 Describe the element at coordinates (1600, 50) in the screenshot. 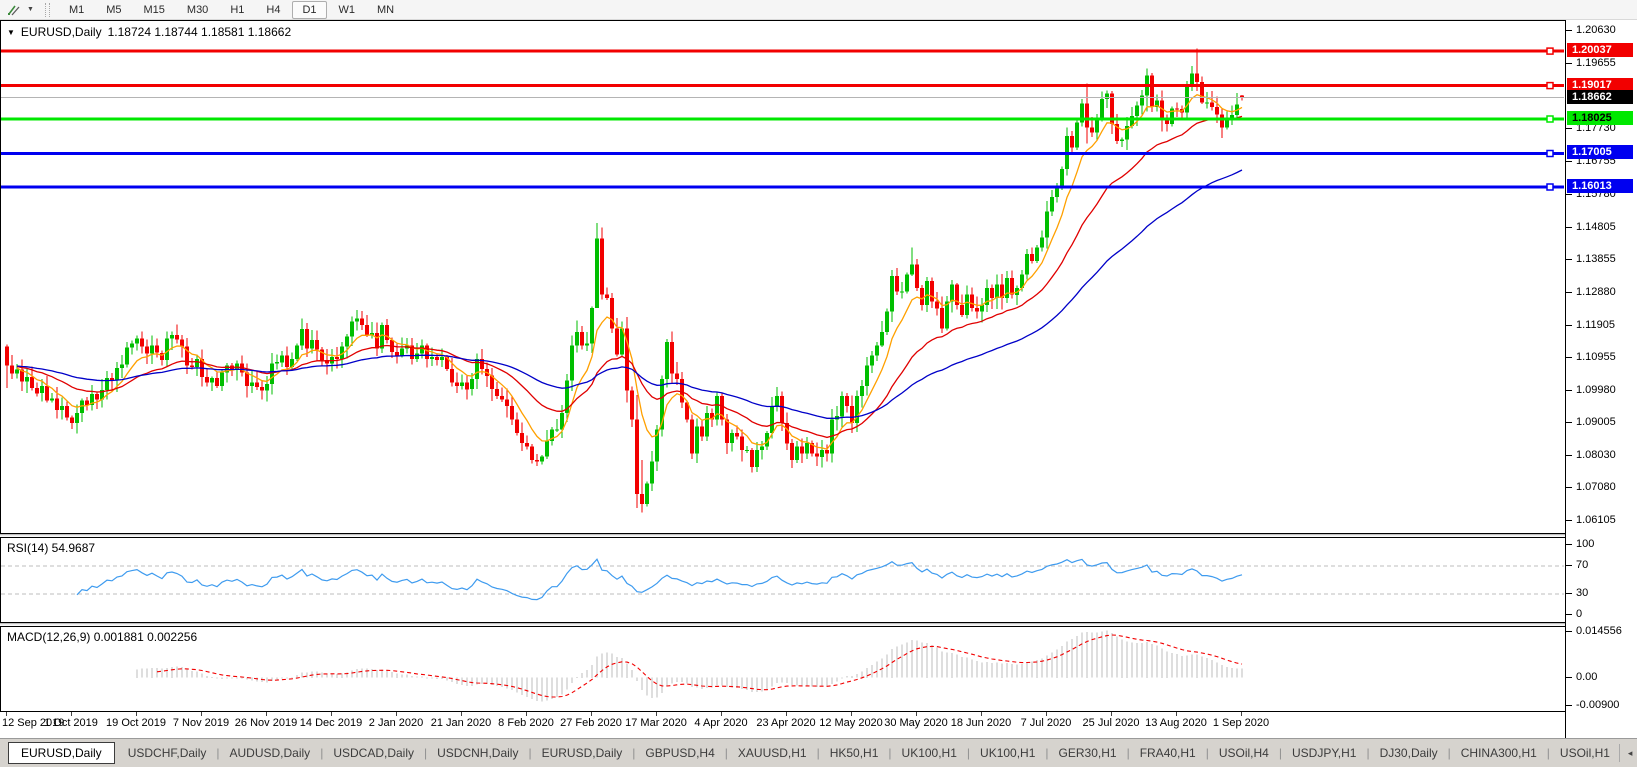

I see `price-level-label: 1.20037` at that location.